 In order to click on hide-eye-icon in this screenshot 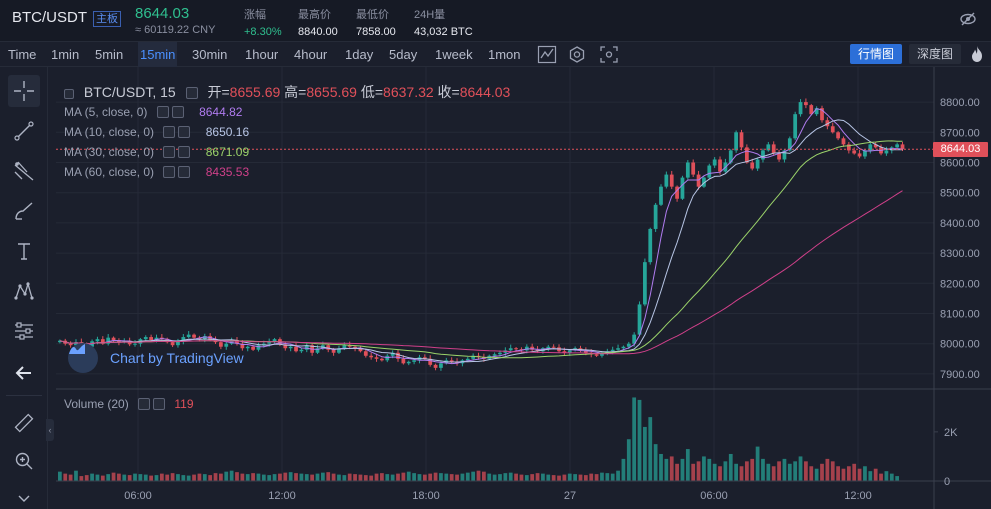, I will do `click(968, 19)`.